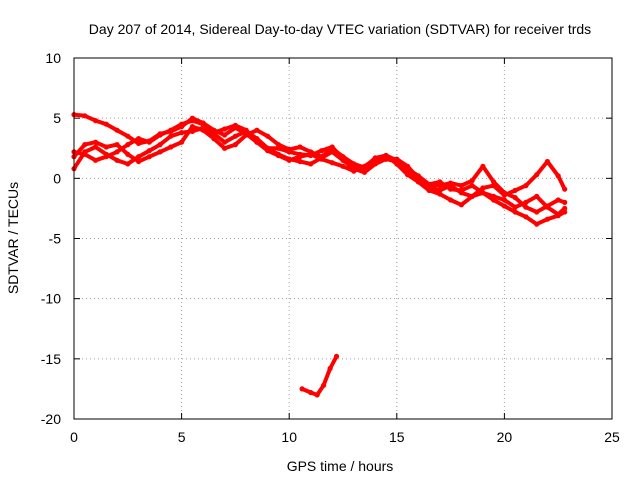 This screenshot has width=640, height=480. I want to click on x-tick-label: 20, so click(505, 437).